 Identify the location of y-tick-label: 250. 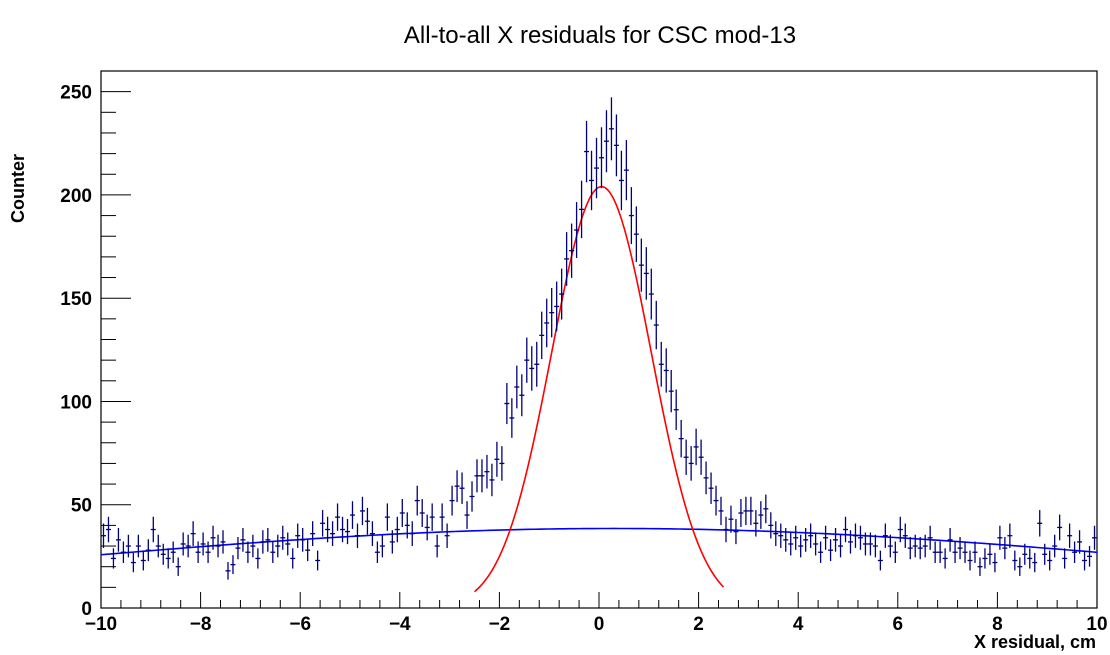
(76, 93).